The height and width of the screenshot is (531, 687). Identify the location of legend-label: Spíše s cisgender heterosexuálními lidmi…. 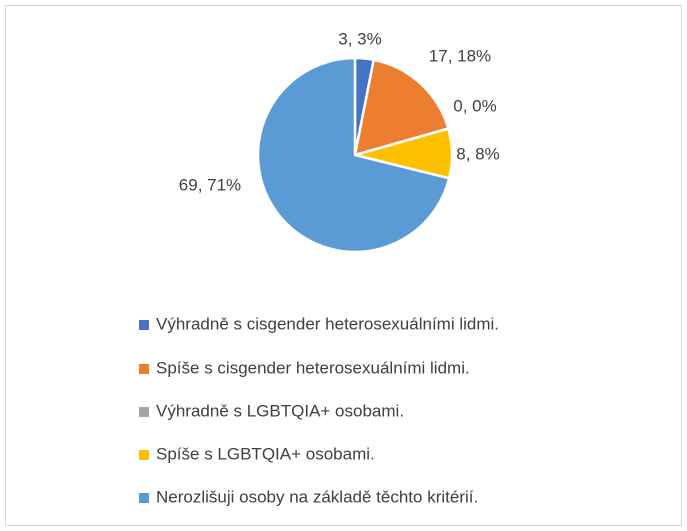
(313, 367).